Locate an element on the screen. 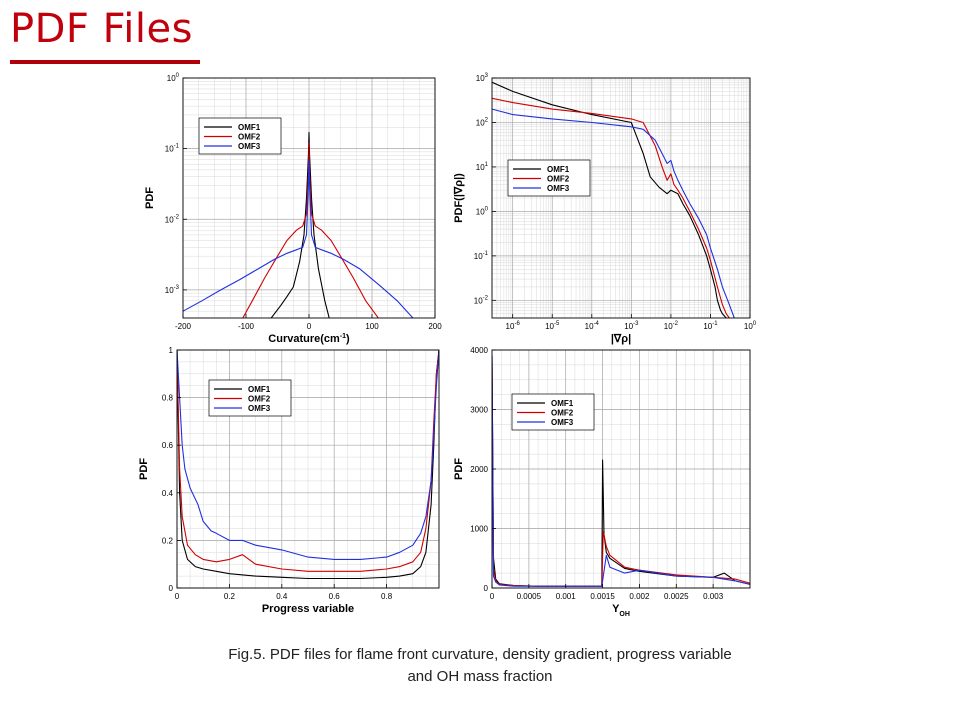  caption-line-2: and OH mass fraction is located at coordinates (480, 676).